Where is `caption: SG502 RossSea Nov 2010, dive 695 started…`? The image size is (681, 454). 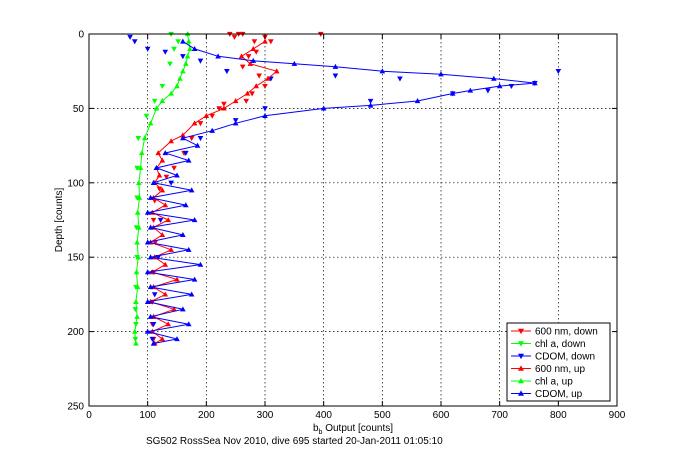 caption: SG502 RossSea Nov 2010, dive 695 started… is located at coordinates (294, 441).